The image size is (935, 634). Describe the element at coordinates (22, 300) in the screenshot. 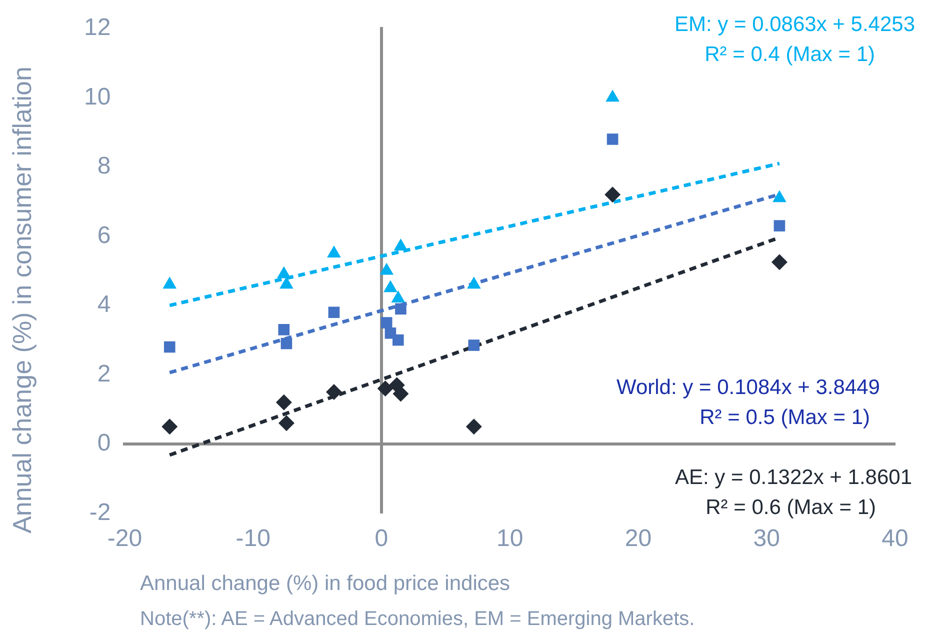

I see `y-axis-title: Annual change (%) in consumer inflation` at that location.